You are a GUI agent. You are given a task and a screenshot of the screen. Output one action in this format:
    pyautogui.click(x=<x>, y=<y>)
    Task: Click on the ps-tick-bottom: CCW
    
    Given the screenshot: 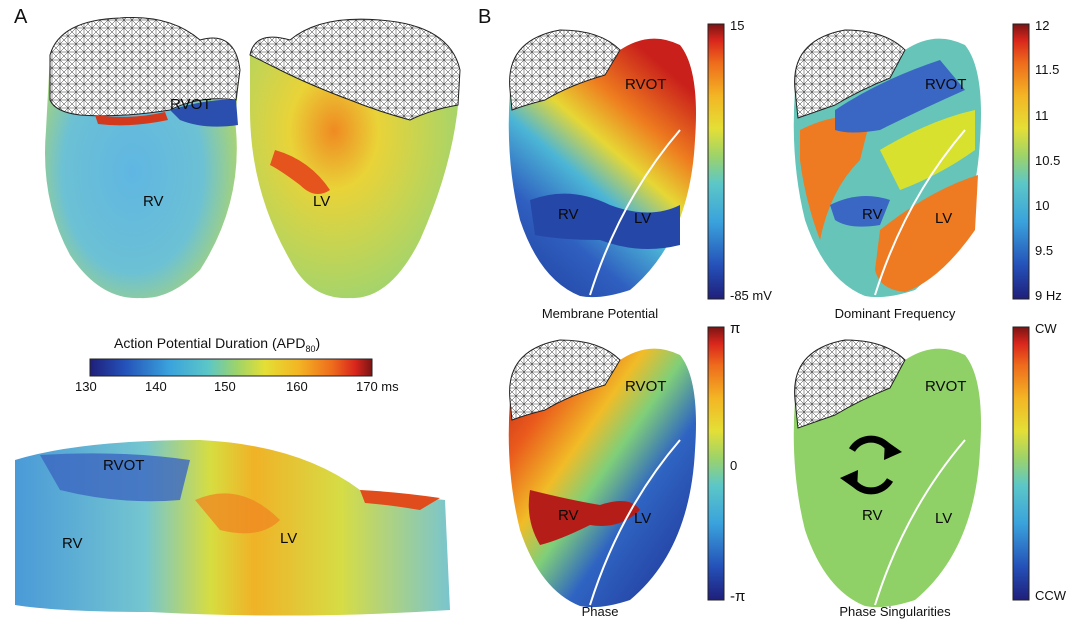 What is the action you would take?
    pyautogui.click(x=1051, y=595)
    